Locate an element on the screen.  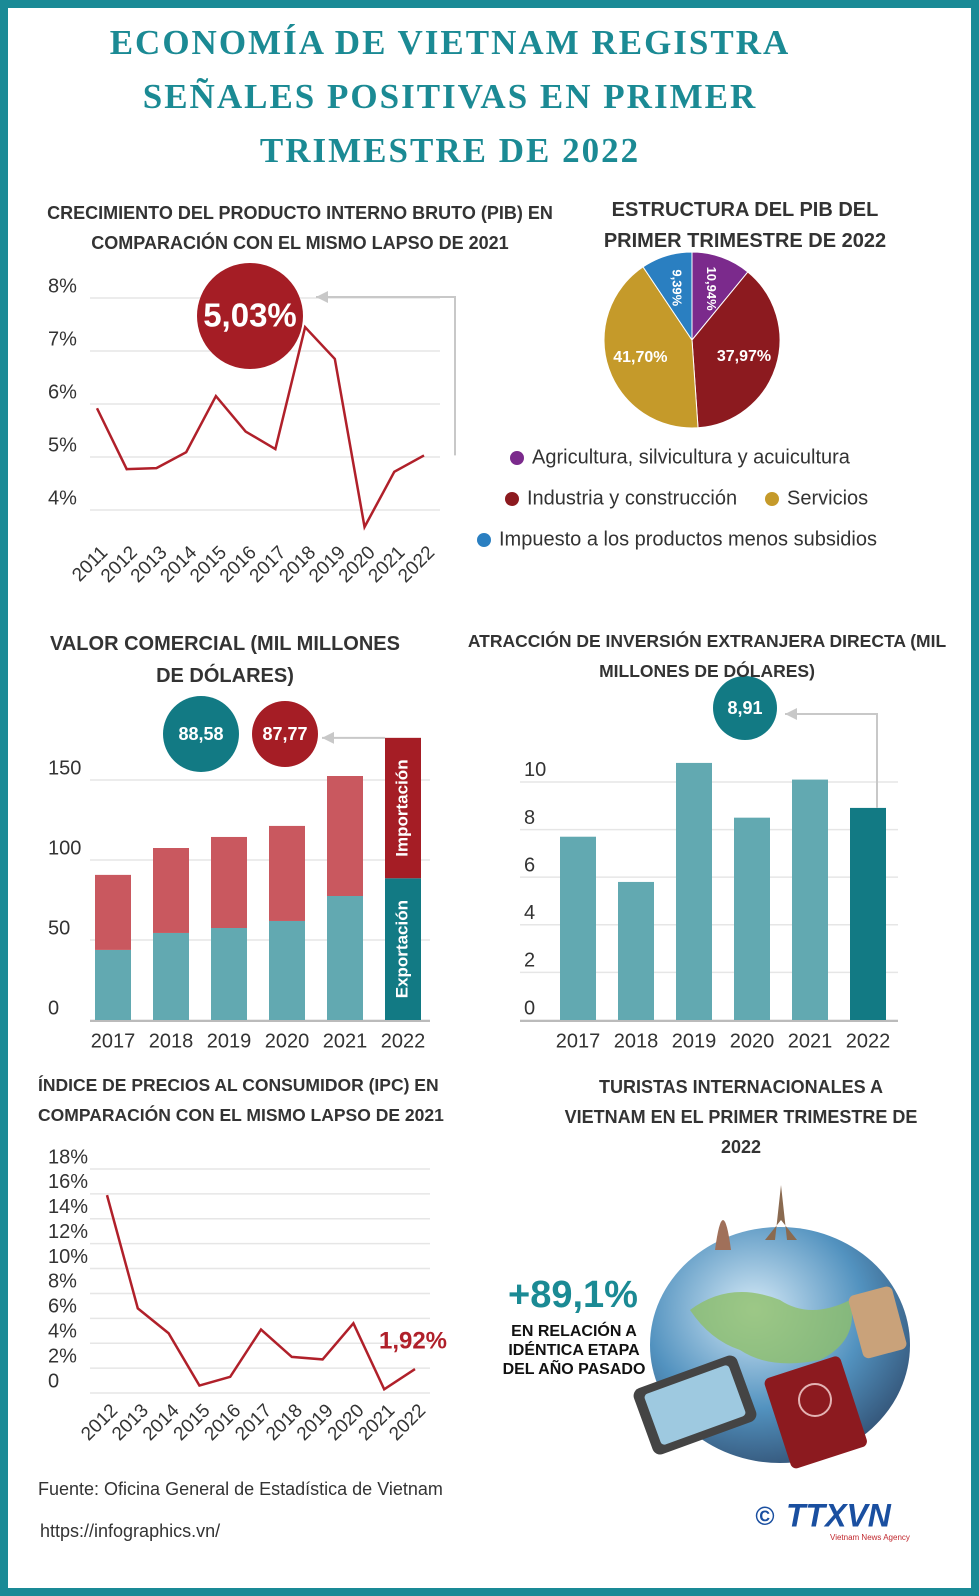
y-tick-label: 7% is located at coordinates (62, 339).